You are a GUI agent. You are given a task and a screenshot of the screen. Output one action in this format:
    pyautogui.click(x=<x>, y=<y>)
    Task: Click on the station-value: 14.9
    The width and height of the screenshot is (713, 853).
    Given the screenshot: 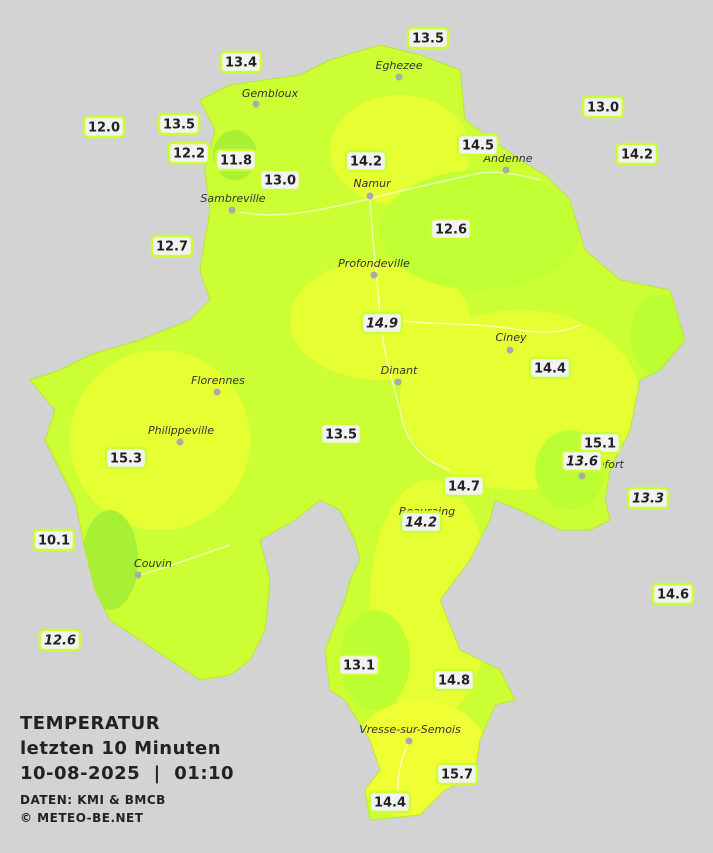 What is the action you would take?
    pyautogui.click(x=382, y=324)
    